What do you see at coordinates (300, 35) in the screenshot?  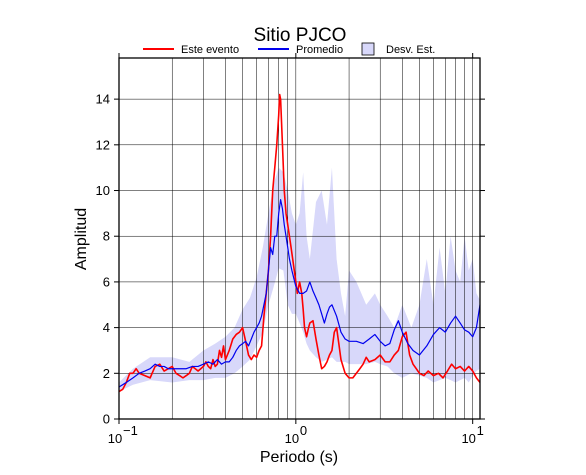 I see `chart-title: Sitio PJCO` at bounding box center [300, 35].